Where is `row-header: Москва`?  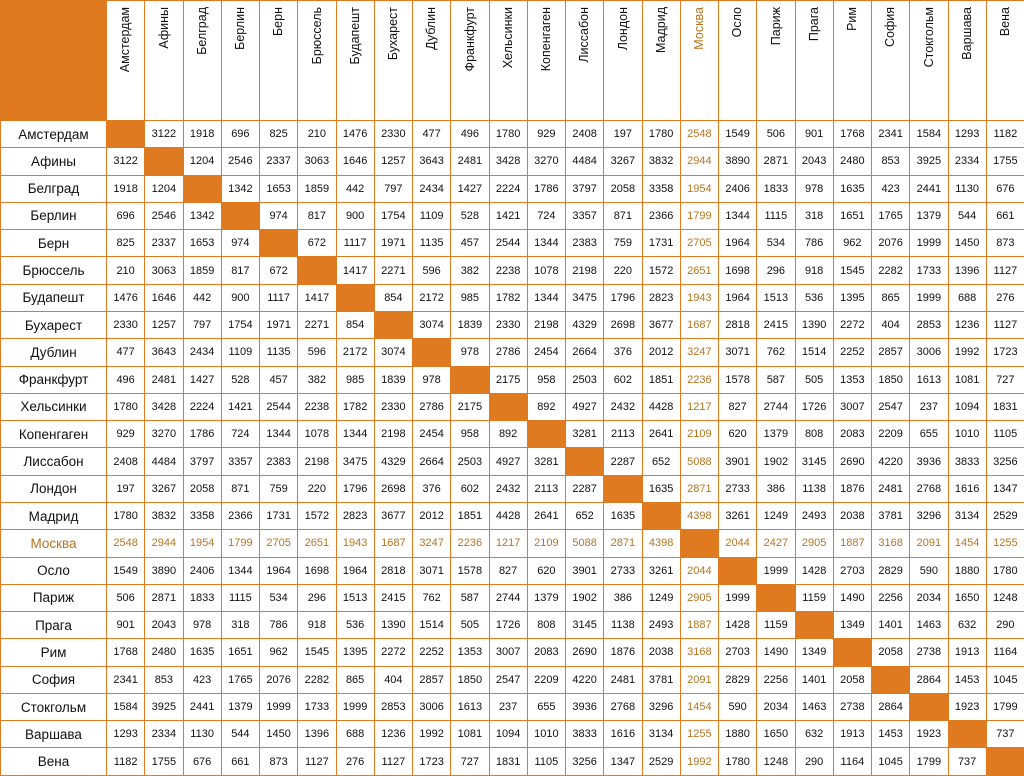 row-header: Москва is located at coordinates (53, 543).